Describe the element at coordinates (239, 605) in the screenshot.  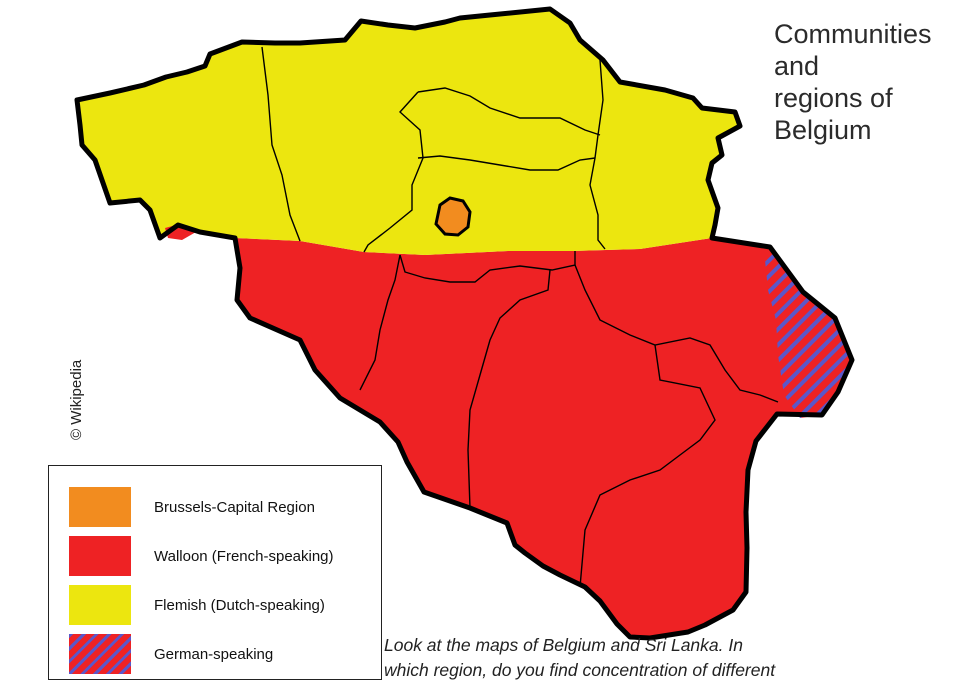
I see `legend-label: Flemish (Dutch-speaking)` at that location.